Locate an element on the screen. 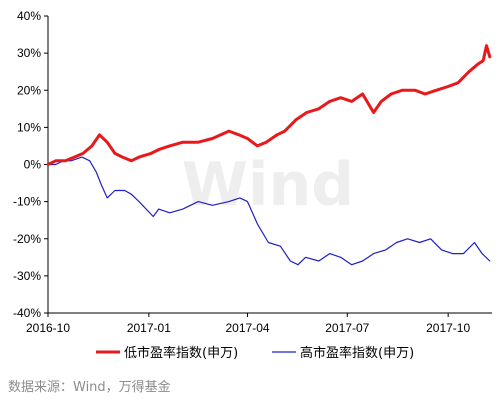  x-tick-label: 2017-10 is located at coordinates (448, 328).